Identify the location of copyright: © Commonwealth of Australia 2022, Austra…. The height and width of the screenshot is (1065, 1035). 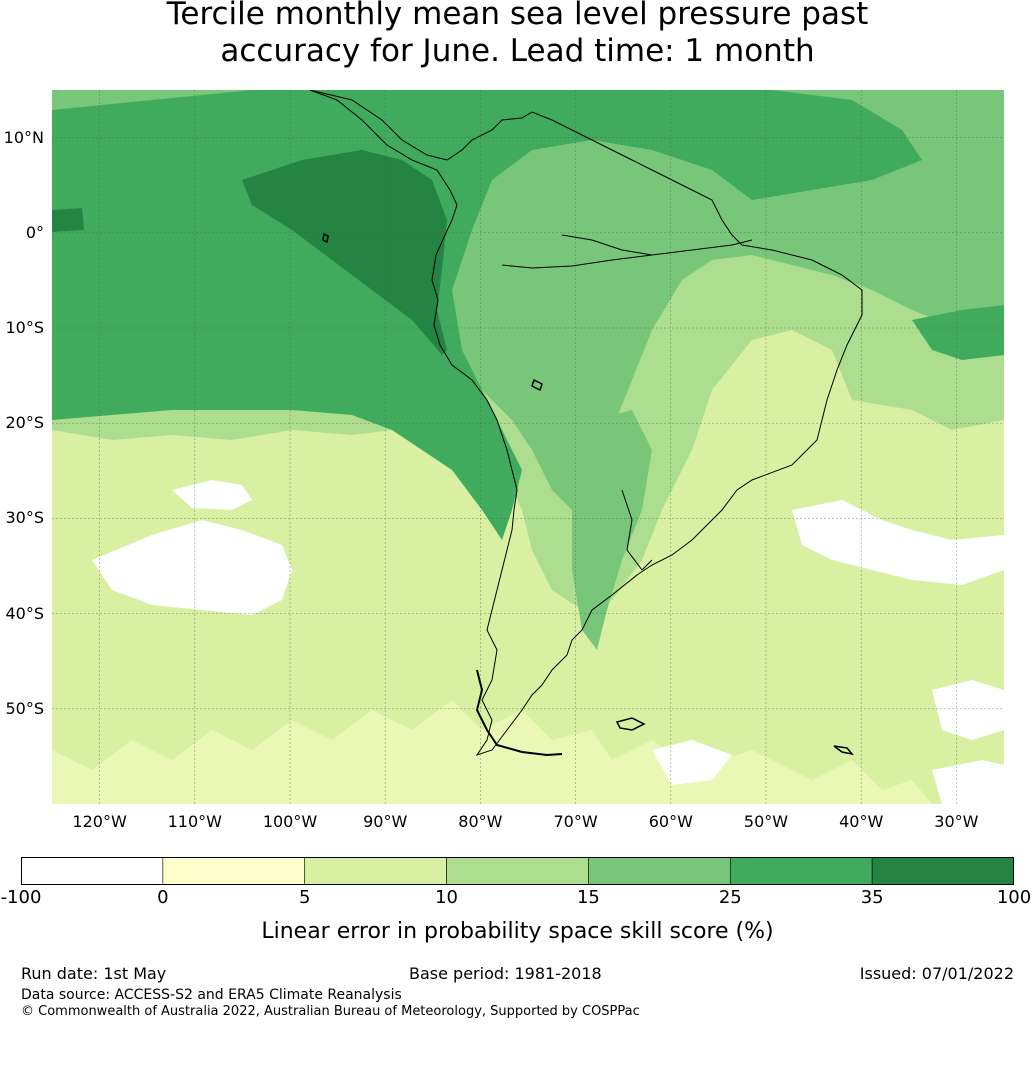
(330, 1011).